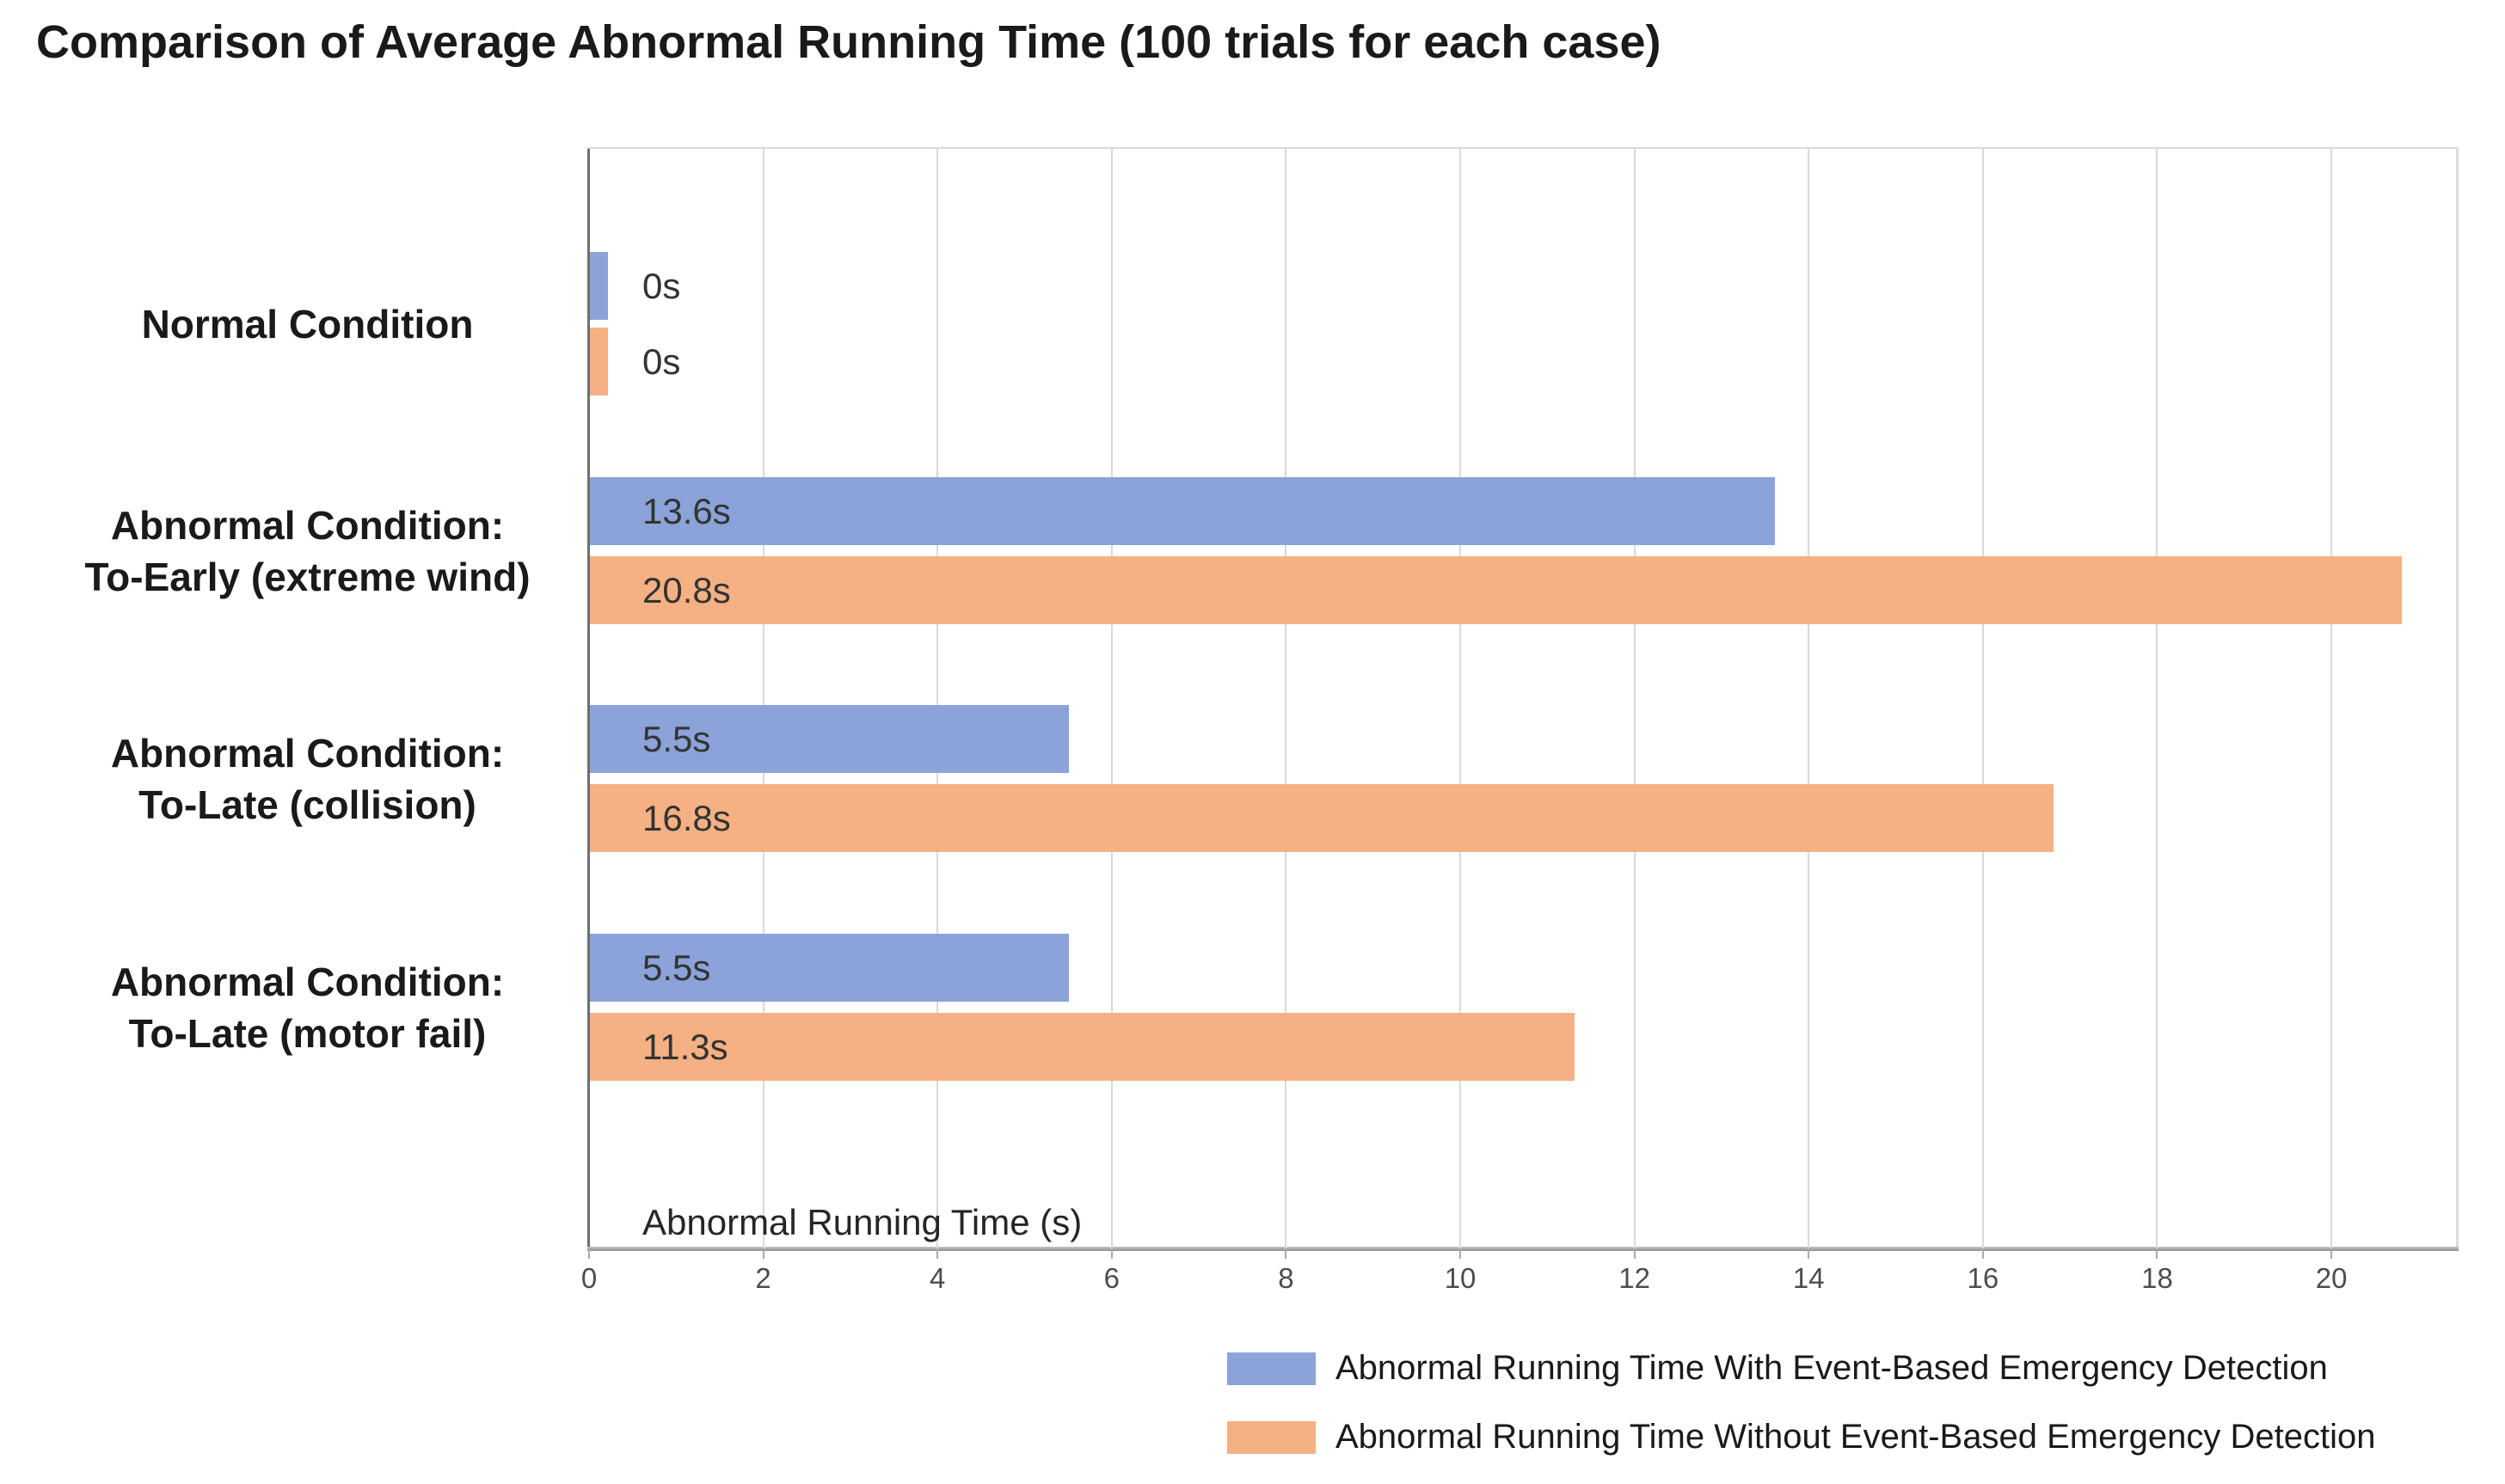 The height and width of the screenshot is (1484, 2505). I want to click on tick-label-14: 14, so click(1808, 1278).